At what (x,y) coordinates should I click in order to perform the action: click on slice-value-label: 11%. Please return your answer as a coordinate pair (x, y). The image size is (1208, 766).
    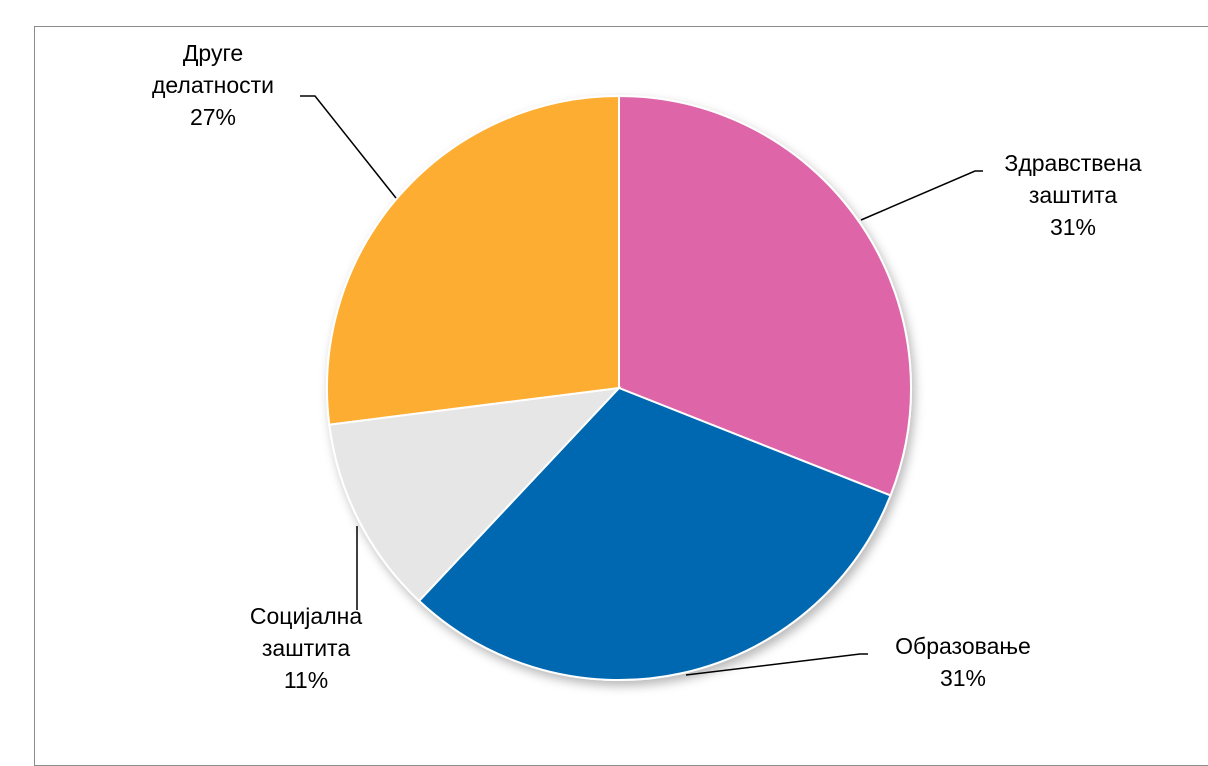
    Looking at the image, I should click on (306, 680).